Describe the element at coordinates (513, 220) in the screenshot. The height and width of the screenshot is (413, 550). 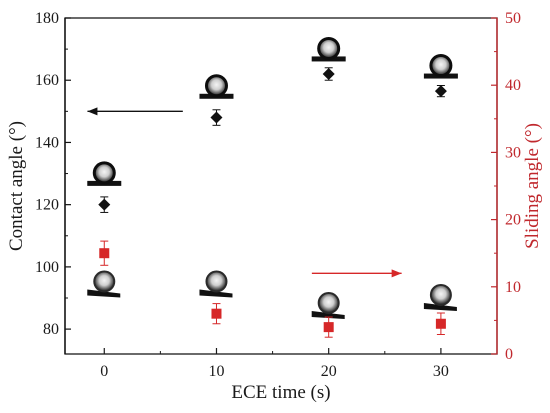
I see `right-axis-tick-label: 20` at that location.